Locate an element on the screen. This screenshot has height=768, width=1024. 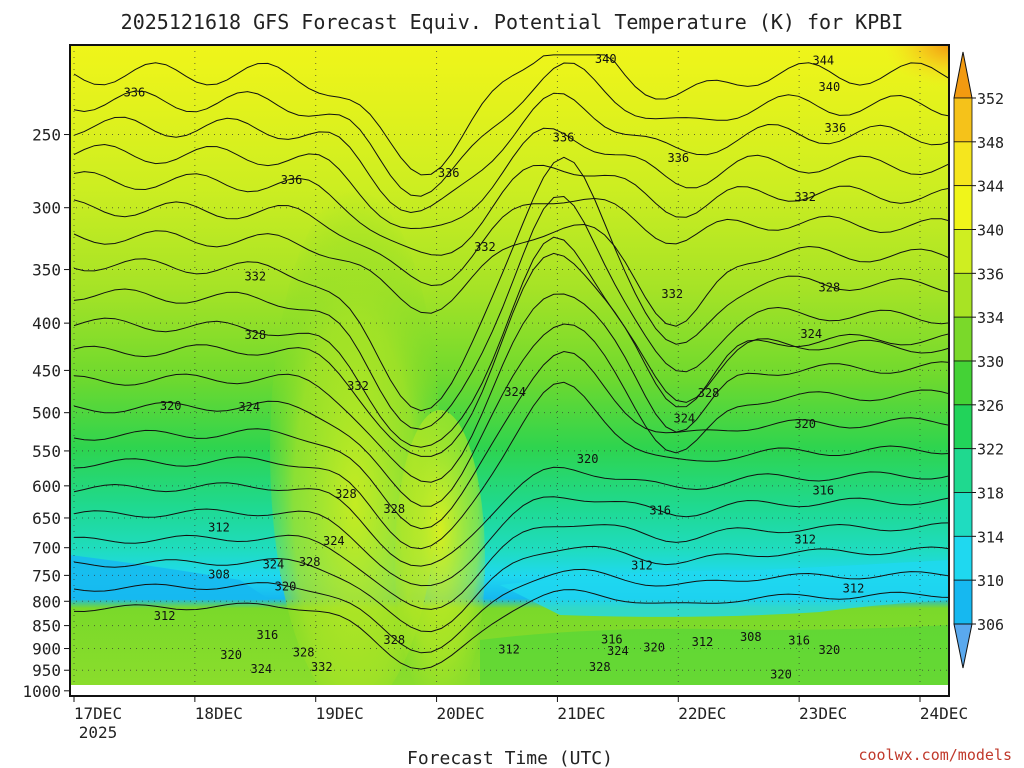
colorbar-label: 310 is located at coordinates (990, 581).